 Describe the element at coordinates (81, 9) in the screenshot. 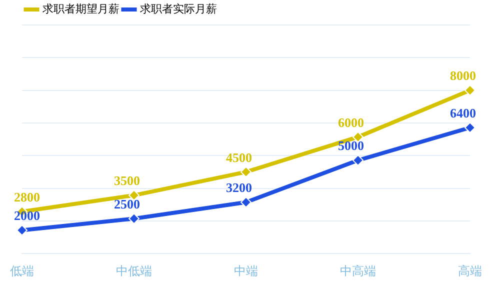

I see `legend-label: 求职者期望月薪` at that location.